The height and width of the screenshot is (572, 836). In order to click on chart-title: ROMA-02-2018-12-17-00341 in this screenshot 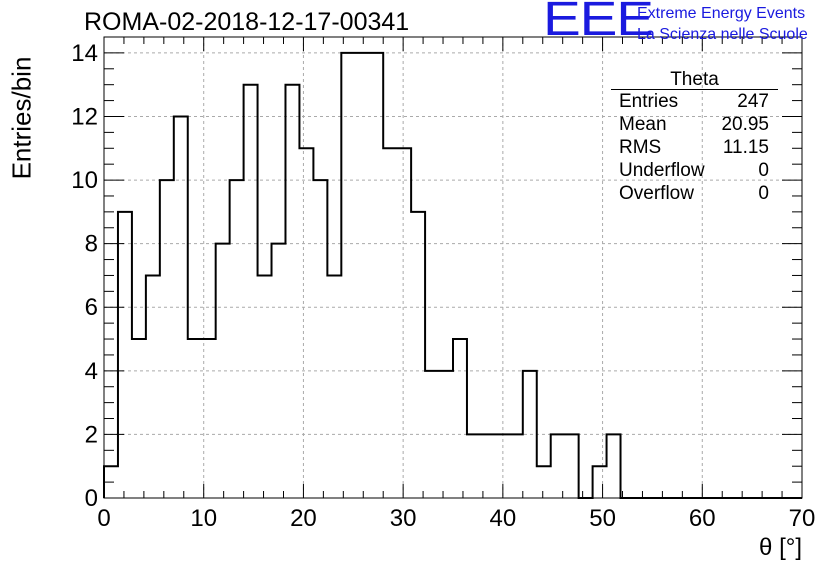, I will do `click(247, 22)`.